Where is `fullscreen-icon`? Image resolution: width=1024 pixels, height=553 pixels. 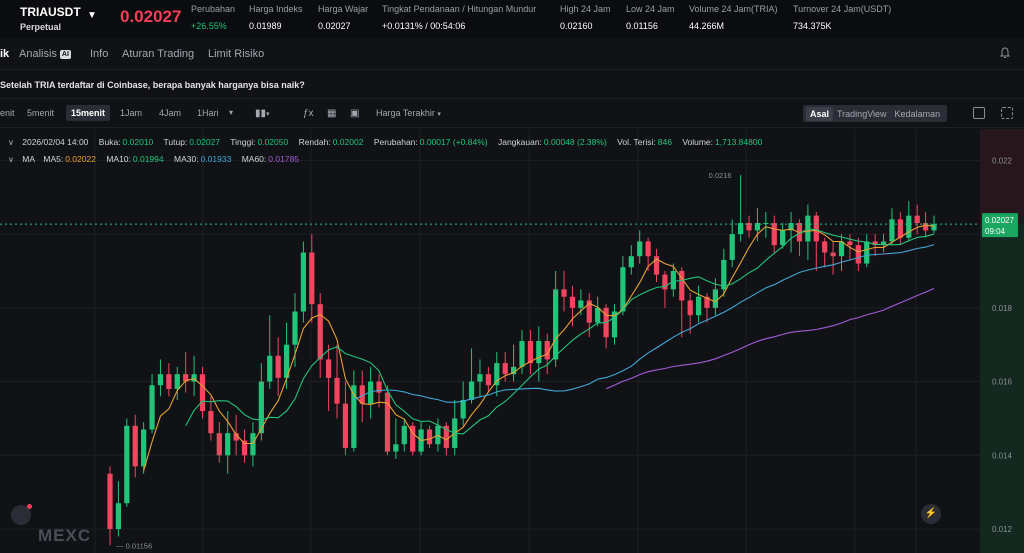 fullscreen-icon is located at coordinates (1007, 113).